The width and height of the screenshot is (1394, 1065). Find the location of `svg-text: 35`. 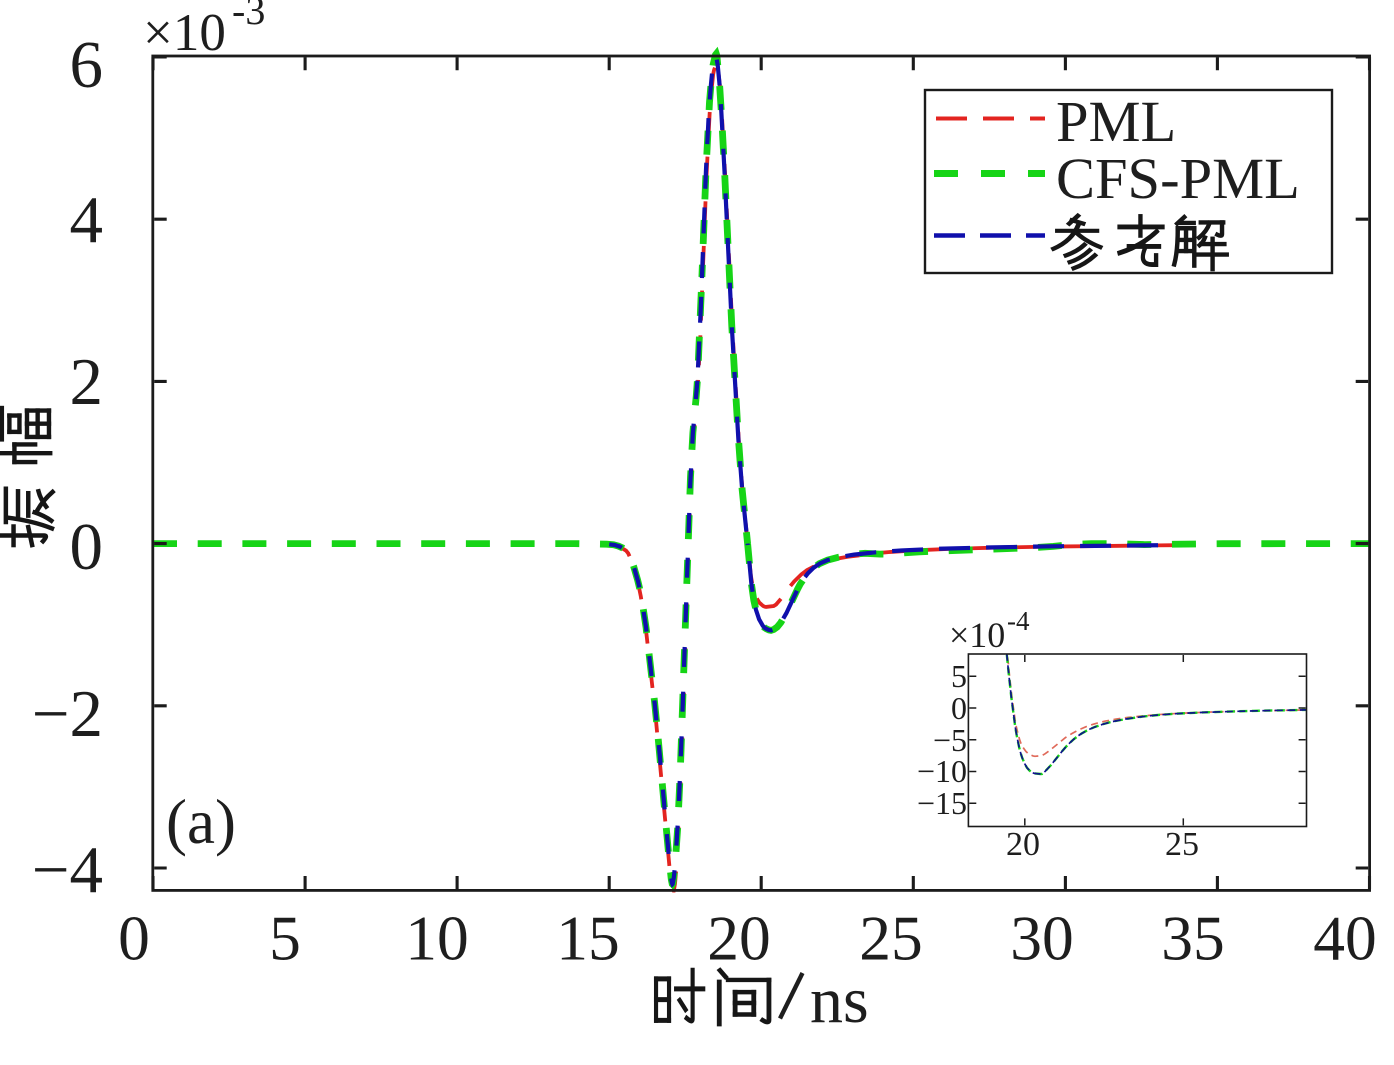

svg-text: 35 is located at coordinates (1193, 938).